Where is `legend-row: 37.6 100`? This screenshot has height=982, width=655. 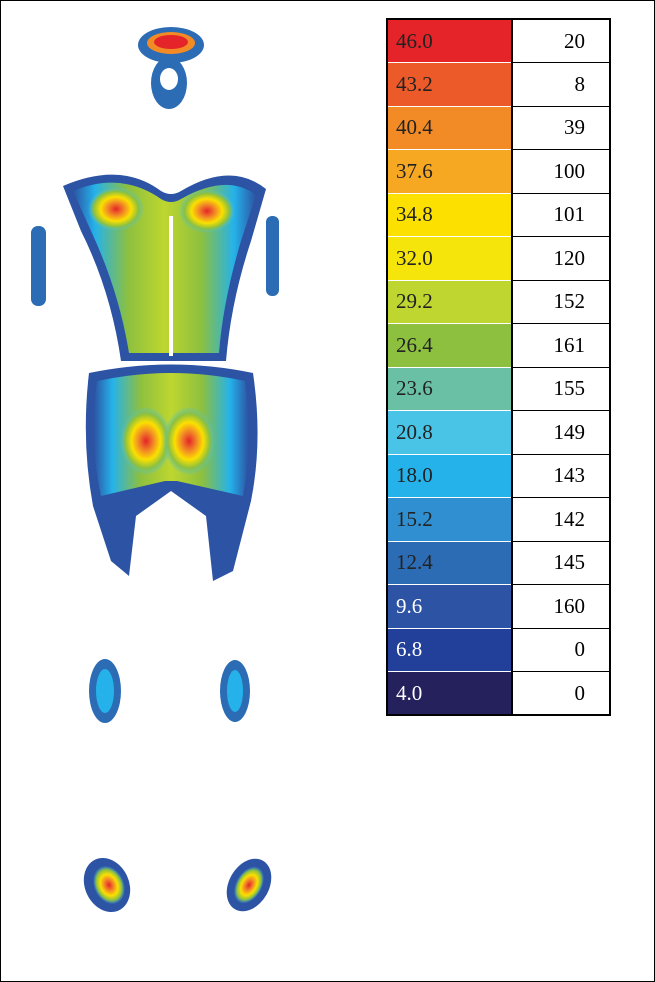
legend-row: 37.6 100 is located at coordinates (498, 171).